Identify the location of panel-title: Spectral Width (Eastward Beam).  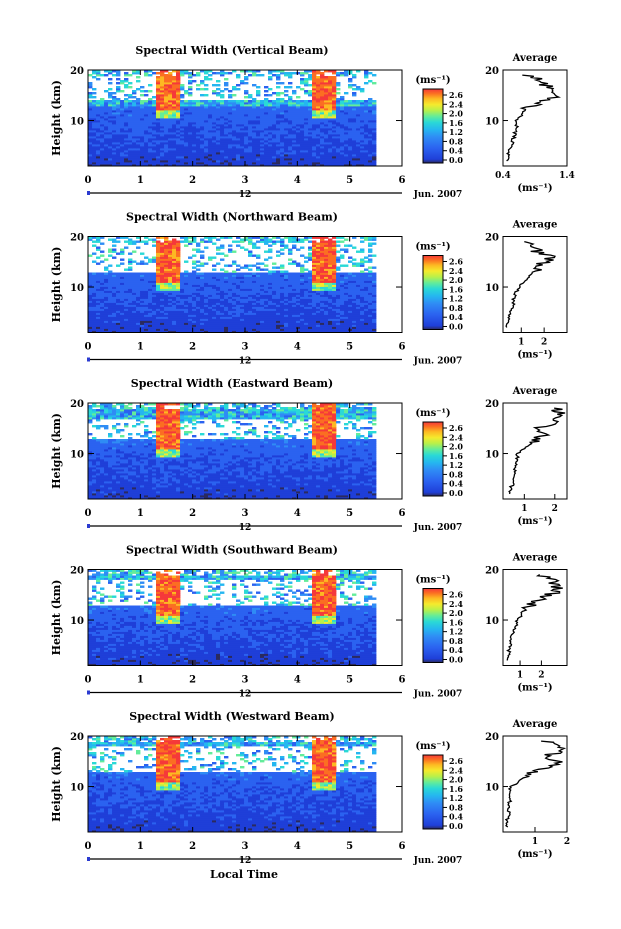
(232, 383).